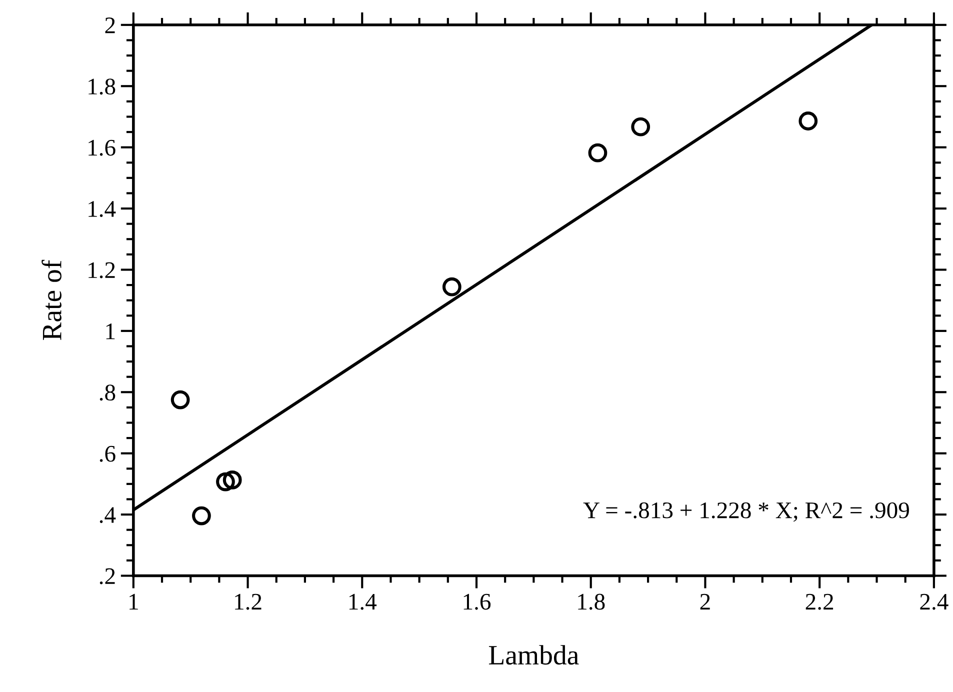 This screenshot has height=692, width=953. What do you see at coordinates (477, 602) in the screenshot?
I see `x-tick-label: 1.6` at bounding box center [477, 602].